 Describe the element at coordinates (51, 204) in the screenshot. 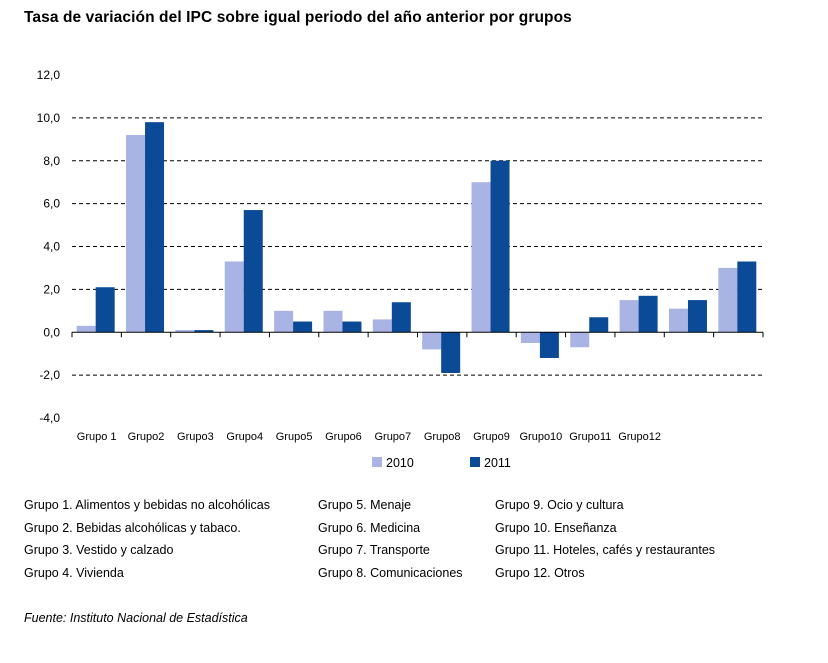

I see `y-tick-label: 6,0` at that location.